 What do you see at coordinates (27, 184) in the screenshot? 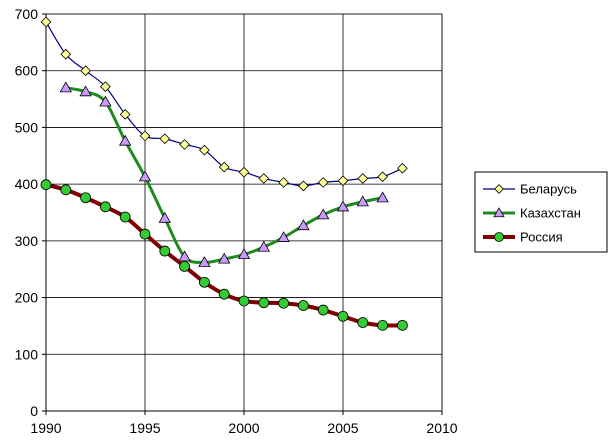
I see `y-tick-label: 400` at bounding box center [27, 184].